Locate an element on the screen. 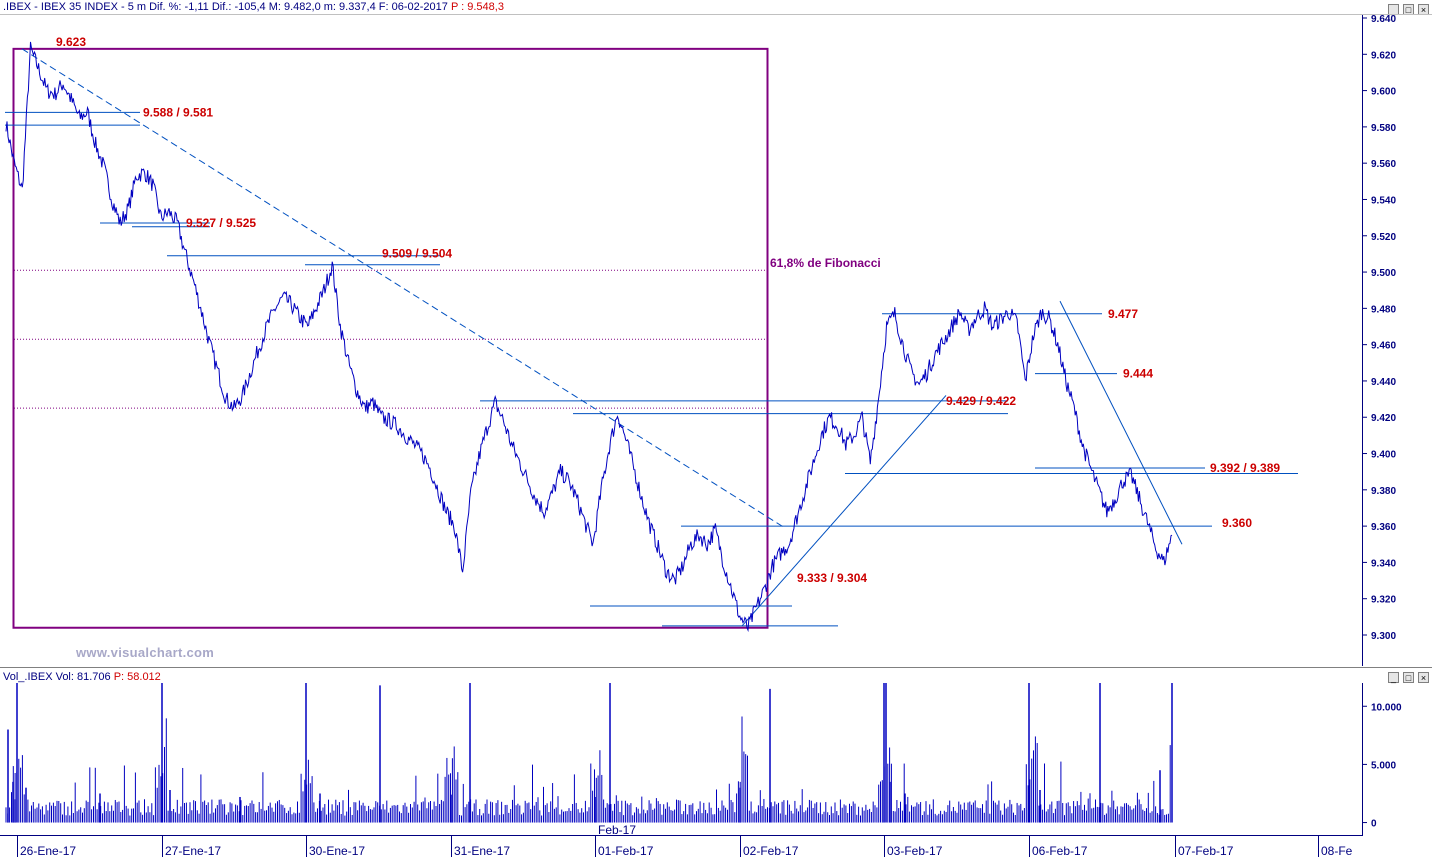  price-tick-label: 9.520 is located at coordinates (1383, 237).